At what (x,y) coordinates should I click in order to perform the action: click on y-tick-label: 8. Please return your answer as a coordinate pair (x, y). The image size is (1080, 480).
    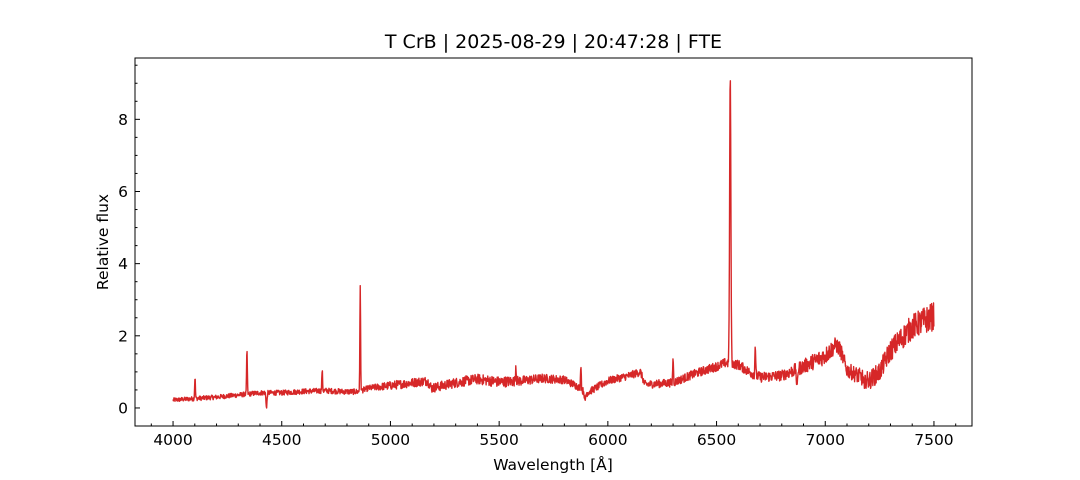
    Looking at the image, I should click on (123, 120).